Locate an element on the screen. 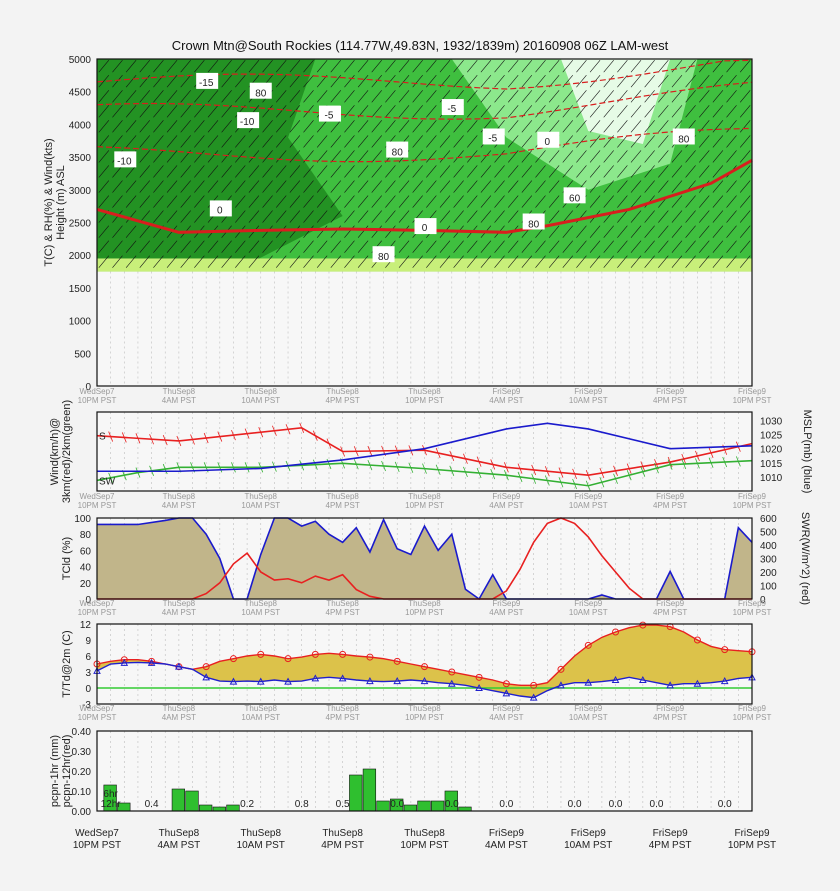  precip-bar is located at coordinates (192, 801).